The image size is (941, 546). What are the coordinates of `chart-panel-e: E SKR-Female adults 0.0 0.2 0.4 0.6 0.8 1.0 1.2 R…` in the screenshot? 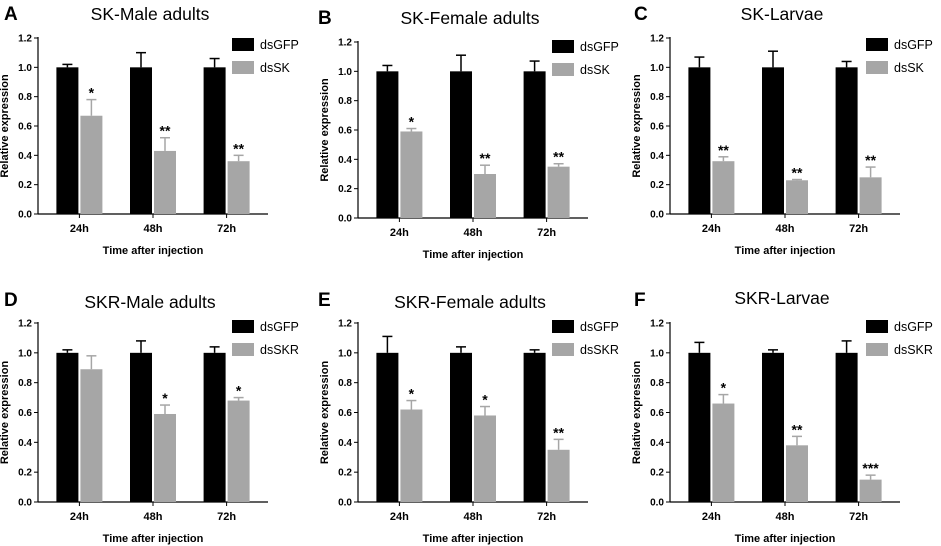 It's located at (468, 417).